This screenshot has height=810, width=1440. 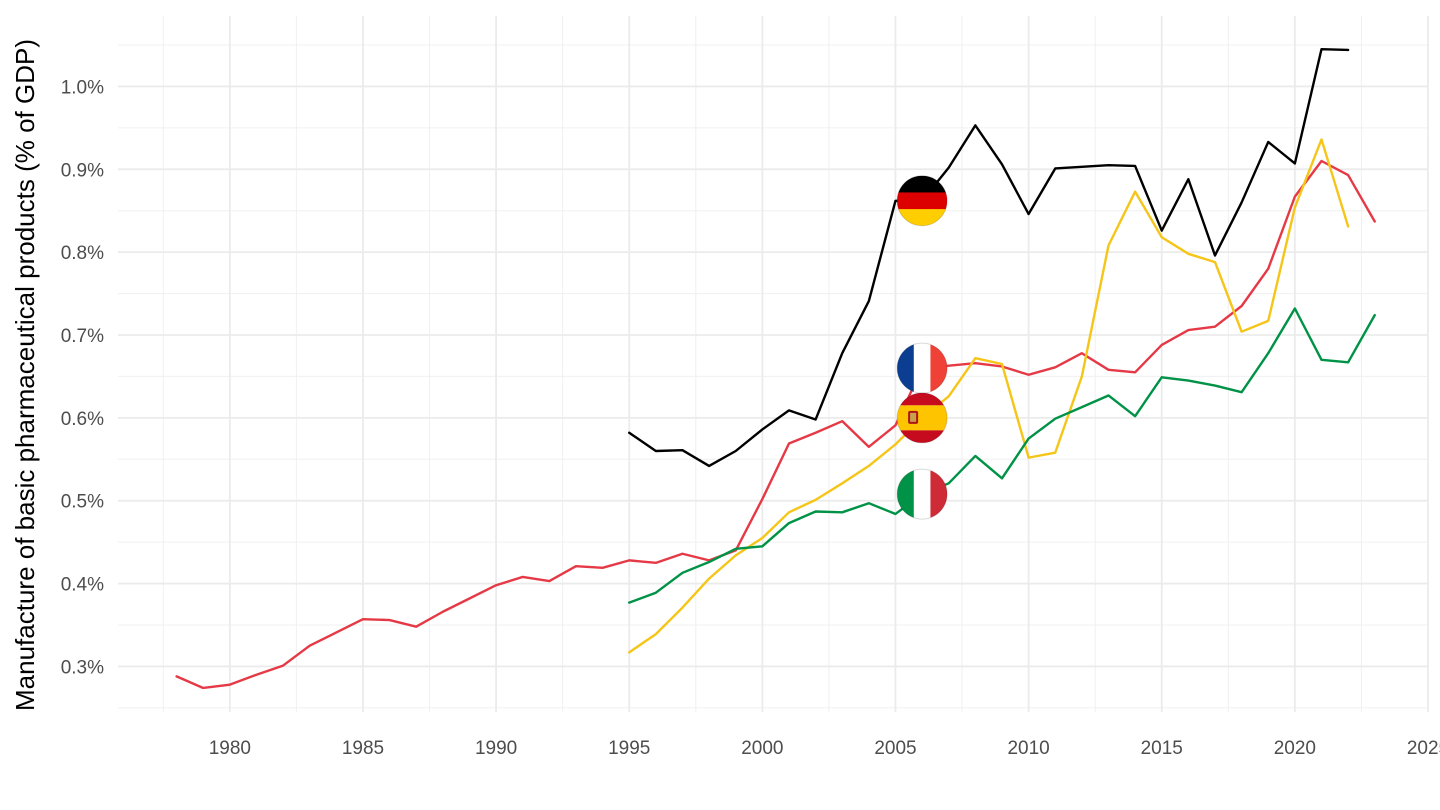 What do you see at coordinates (629, 748) in the screenshot?
I see `x-tick-label: 1995` at bounding box center [629, 748].